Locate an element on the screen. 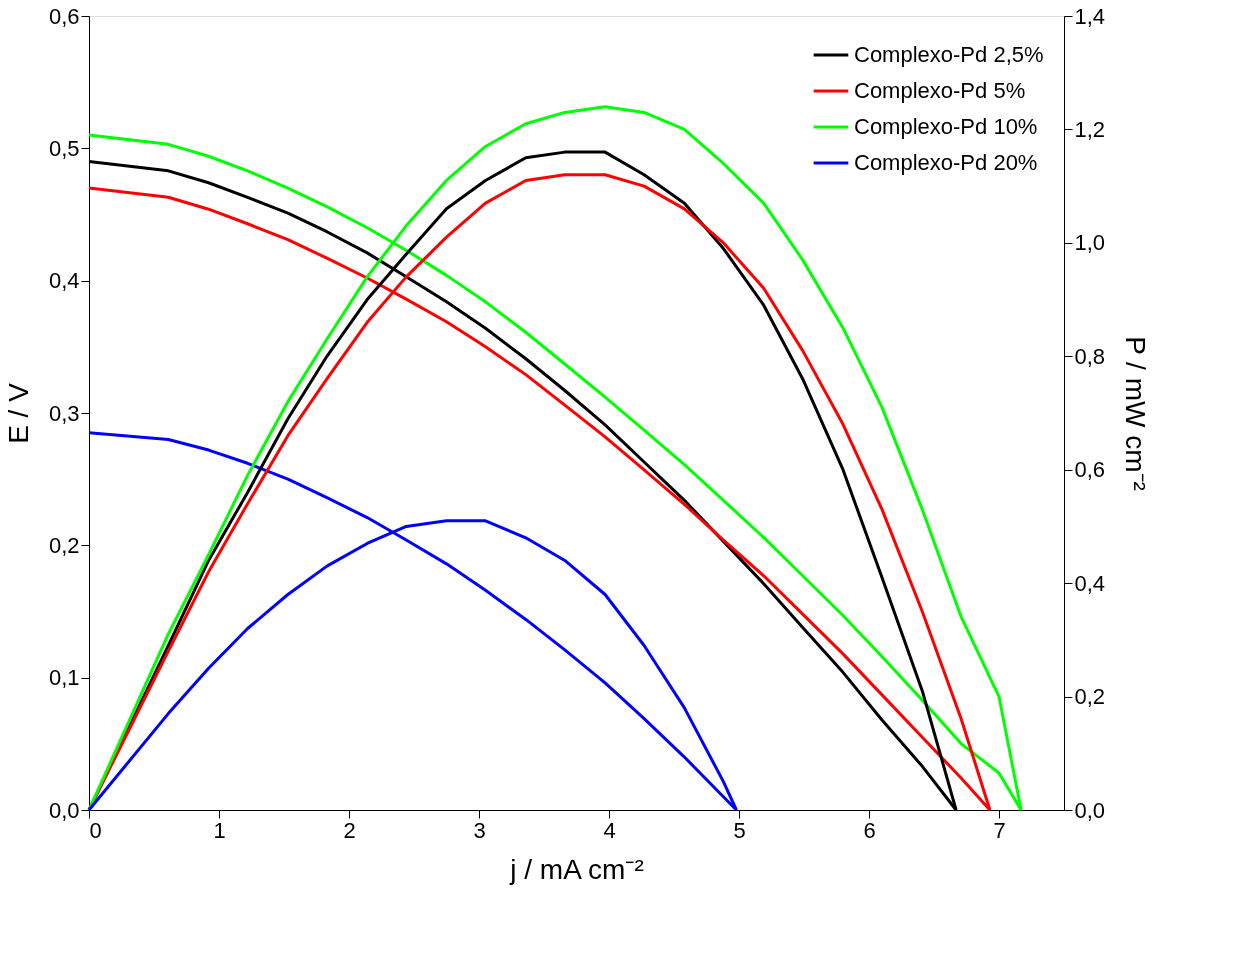 The image size is (1253, 953). y2-tick-label: 1,4 is located at coordinates (1090, 16).